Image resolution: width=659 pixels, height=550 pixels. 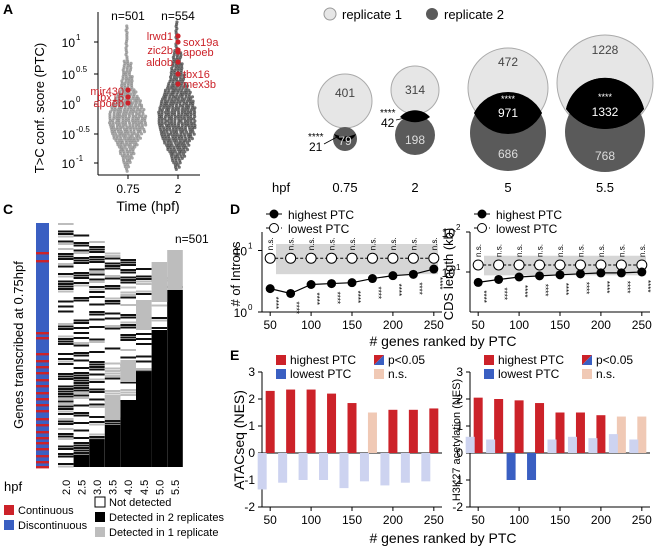 What do you see at coordinates (176, 487) in the screenshot?
I see `heat-column-label: 5.5` at bounding box center [176, 487].